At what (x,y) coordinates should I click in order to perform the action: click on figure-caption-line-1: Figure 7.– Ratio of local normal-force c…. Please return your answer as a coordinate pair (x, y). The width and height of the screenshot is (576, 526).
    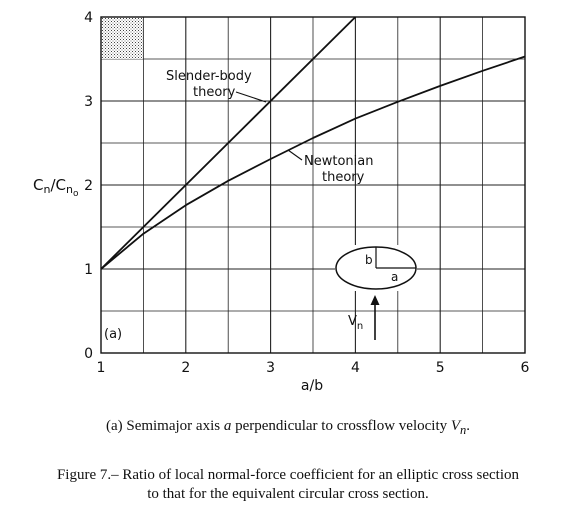
    Looking at the image, I should click on (288, 475).